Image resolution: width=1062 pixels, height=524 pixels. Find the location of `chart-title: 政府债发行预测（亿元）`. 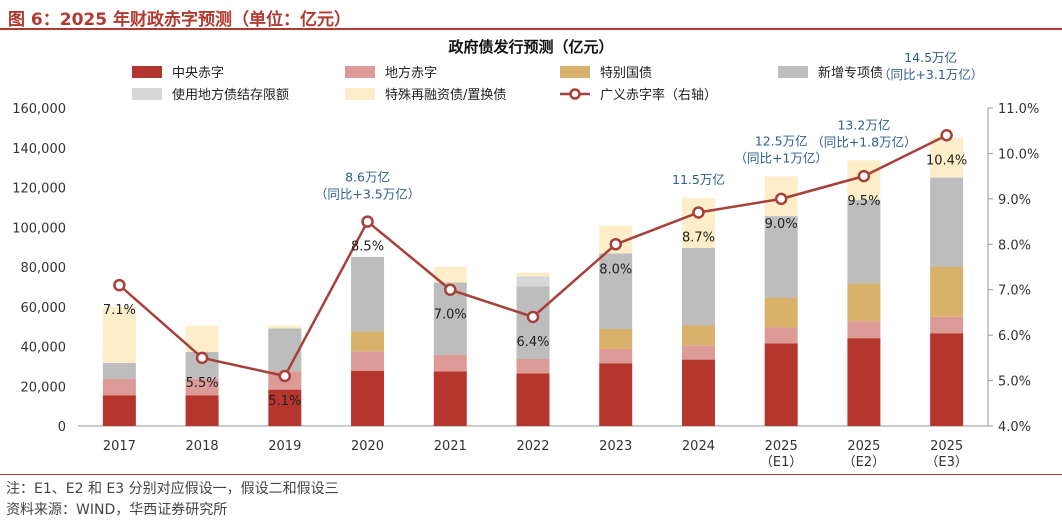

chart-title: 政府债发行预测（亿元） is located at coordinates (530, 47).